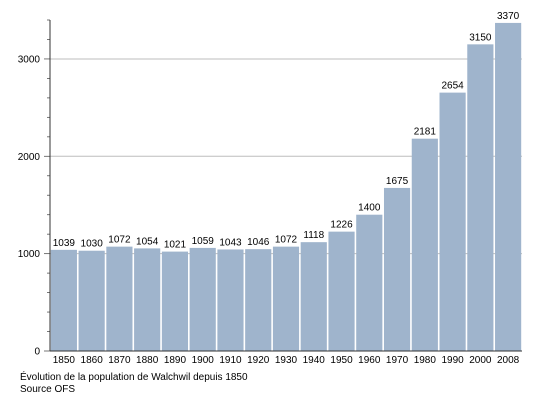  I want to click on y-tick-label: 3000, so click(29, 59).